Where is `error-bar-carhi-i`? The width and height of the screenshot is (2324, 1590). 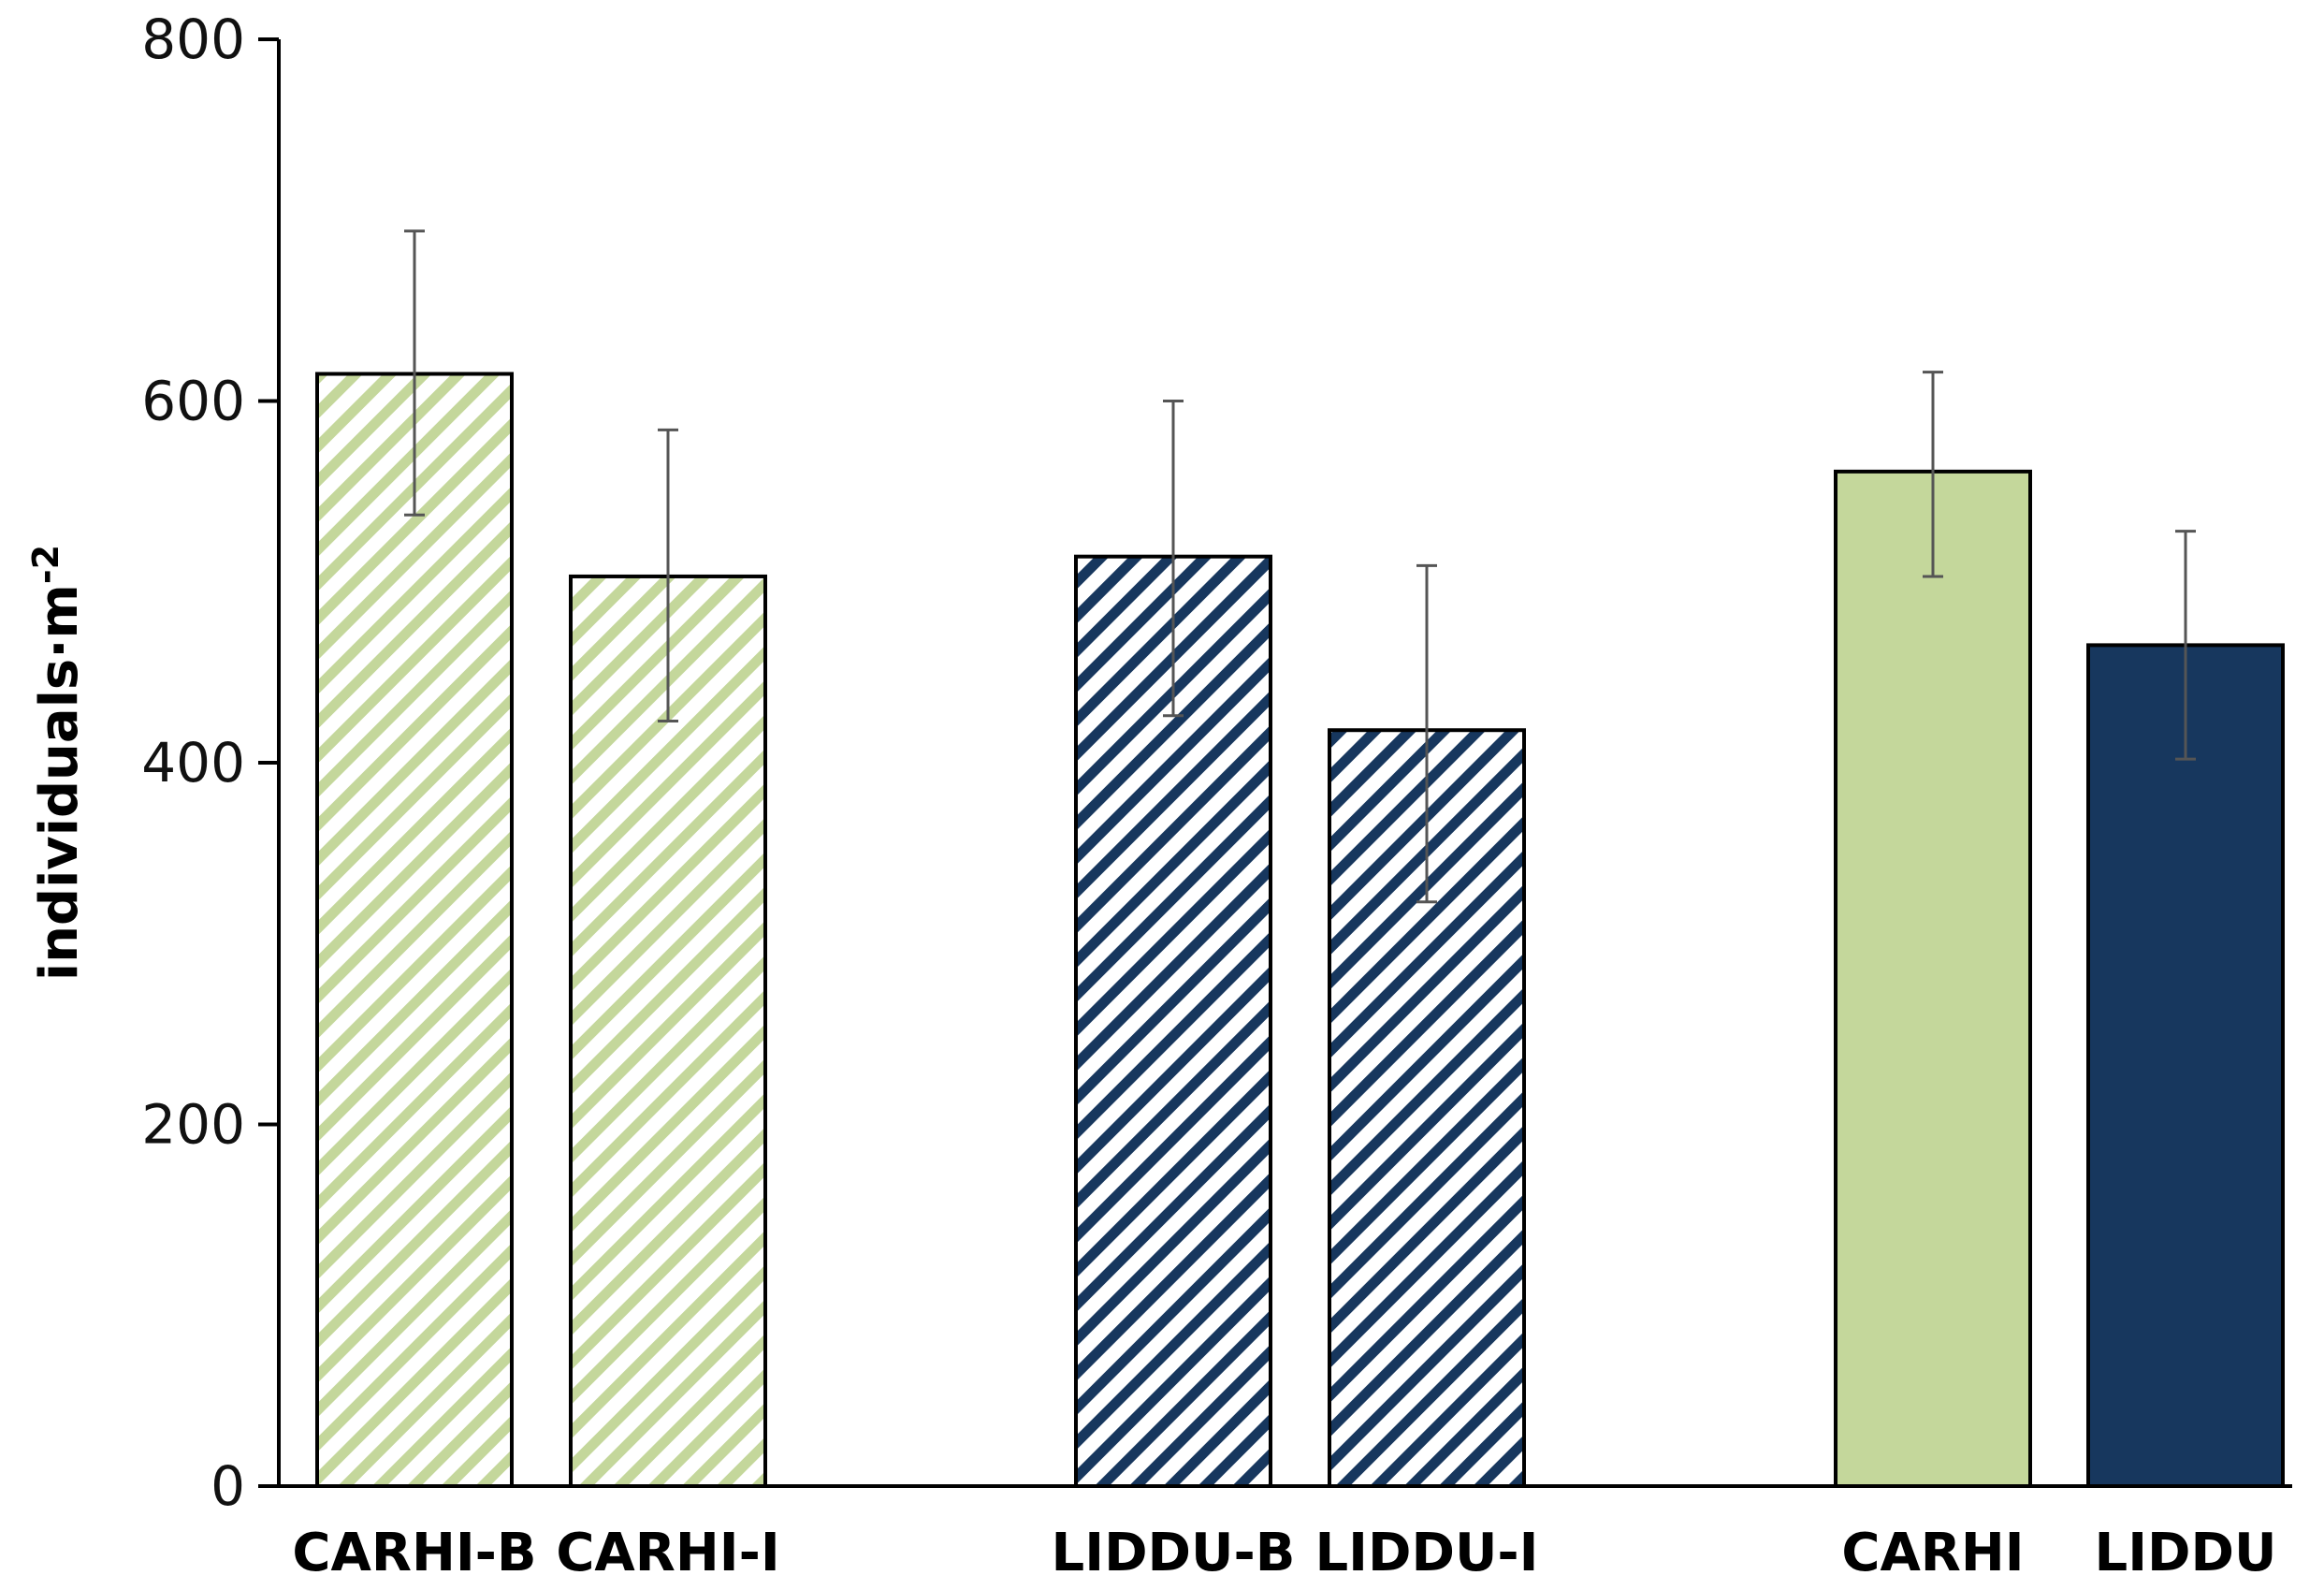 error-bar-carhi-i is located at coordinates (668, 576).